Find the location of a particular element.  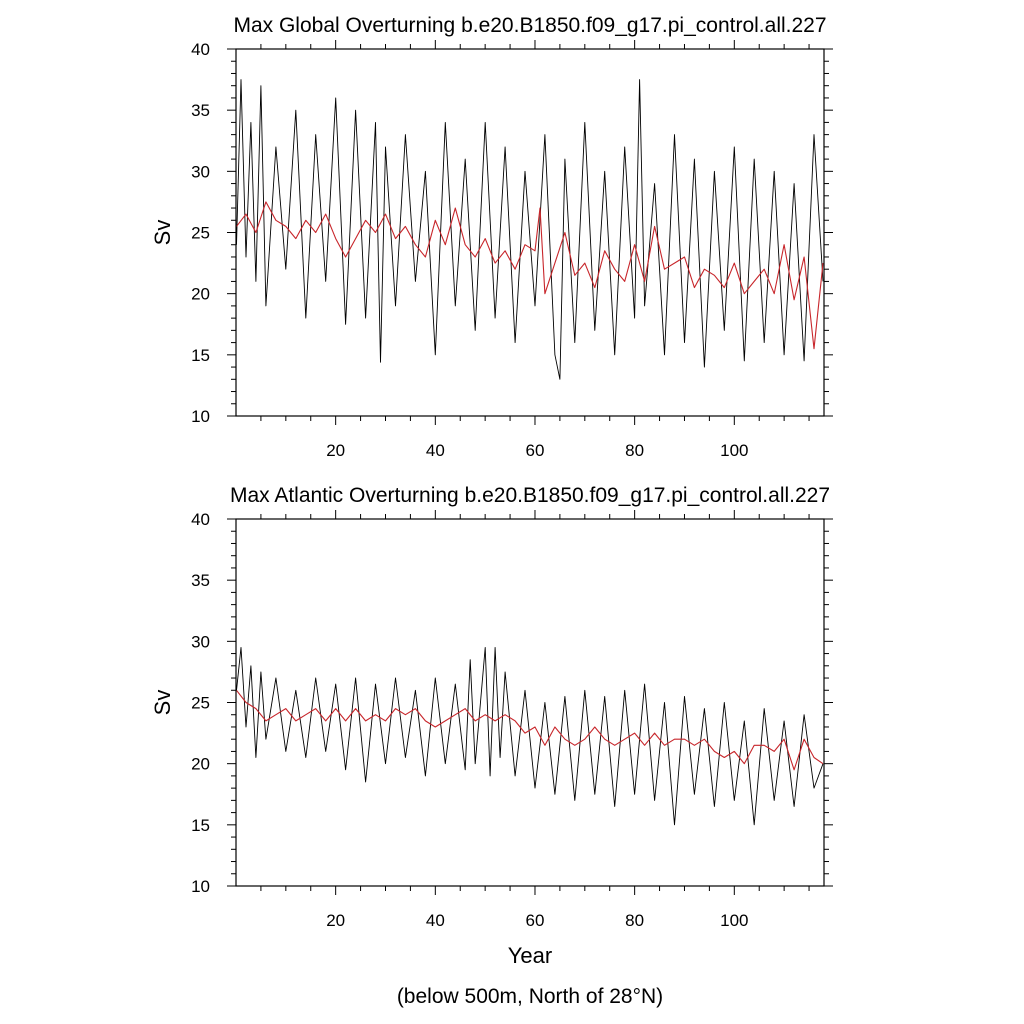

series-line-monthly is located at coordinates (530, 736).